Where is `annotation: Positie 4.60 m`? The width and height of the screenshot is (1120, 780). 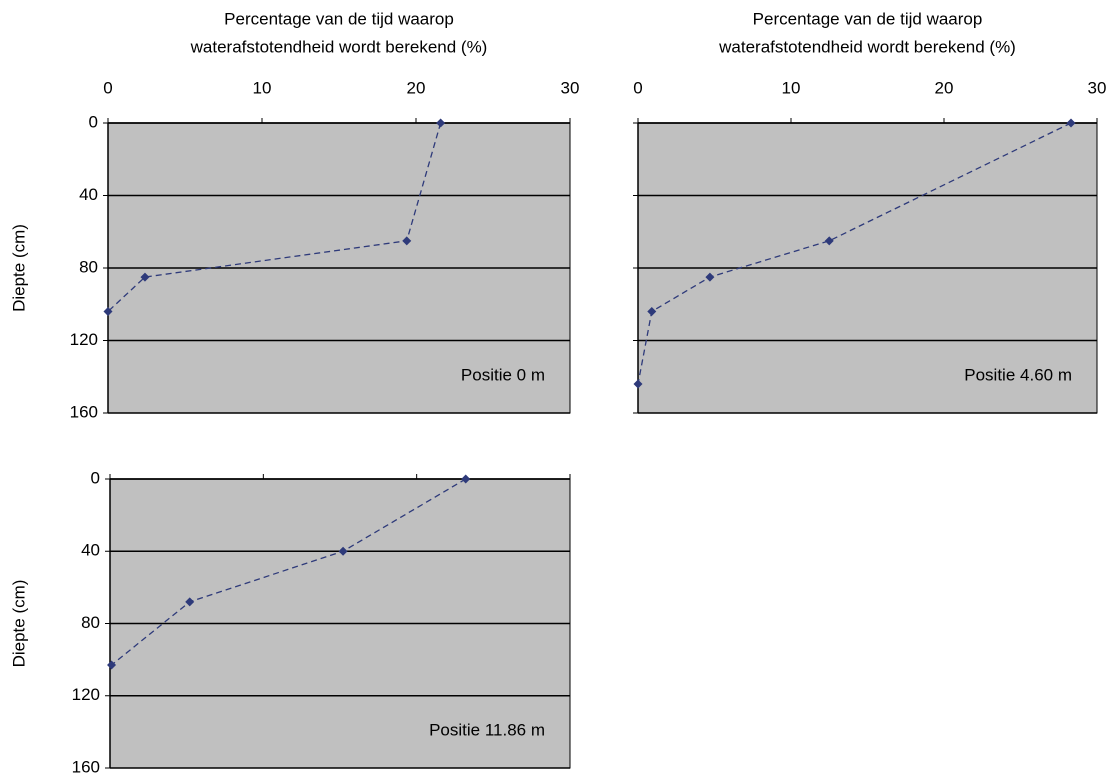 annotation: Positie 4.60 m is located at coordinates (1018, 374).